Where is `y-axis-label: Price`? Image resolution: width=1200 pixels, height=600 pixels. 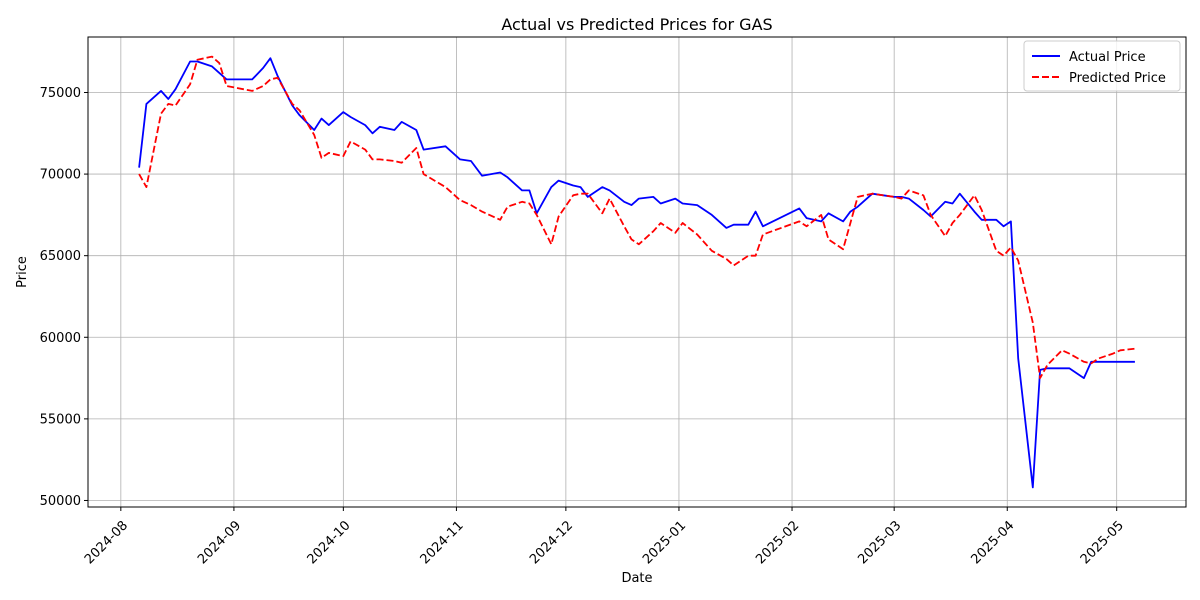
y-axis-label: Price is located at coordinates (22, 272).